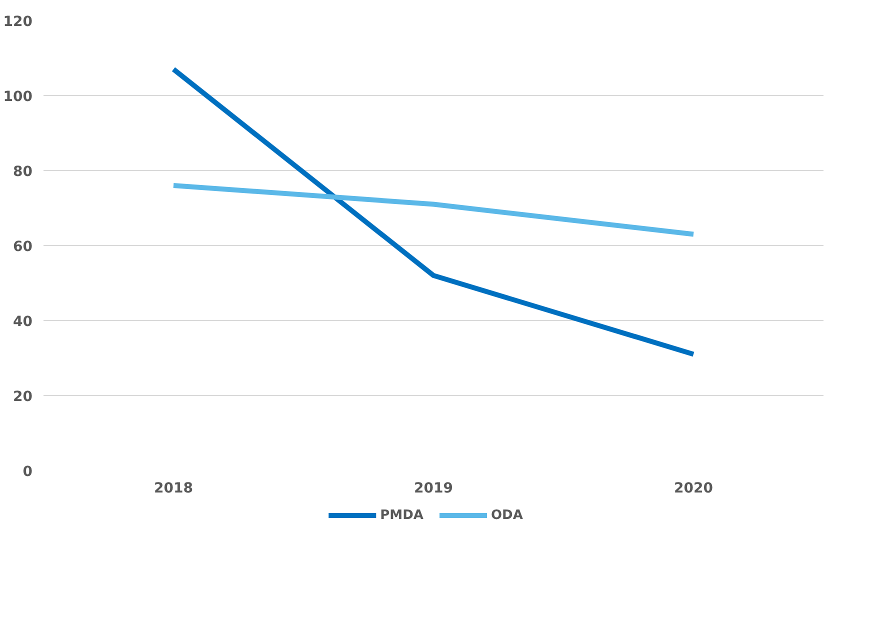 Image resolution: width=878 pixels, height=623 pixels. I want to click on legend-label: ODA, so click(506, 515).